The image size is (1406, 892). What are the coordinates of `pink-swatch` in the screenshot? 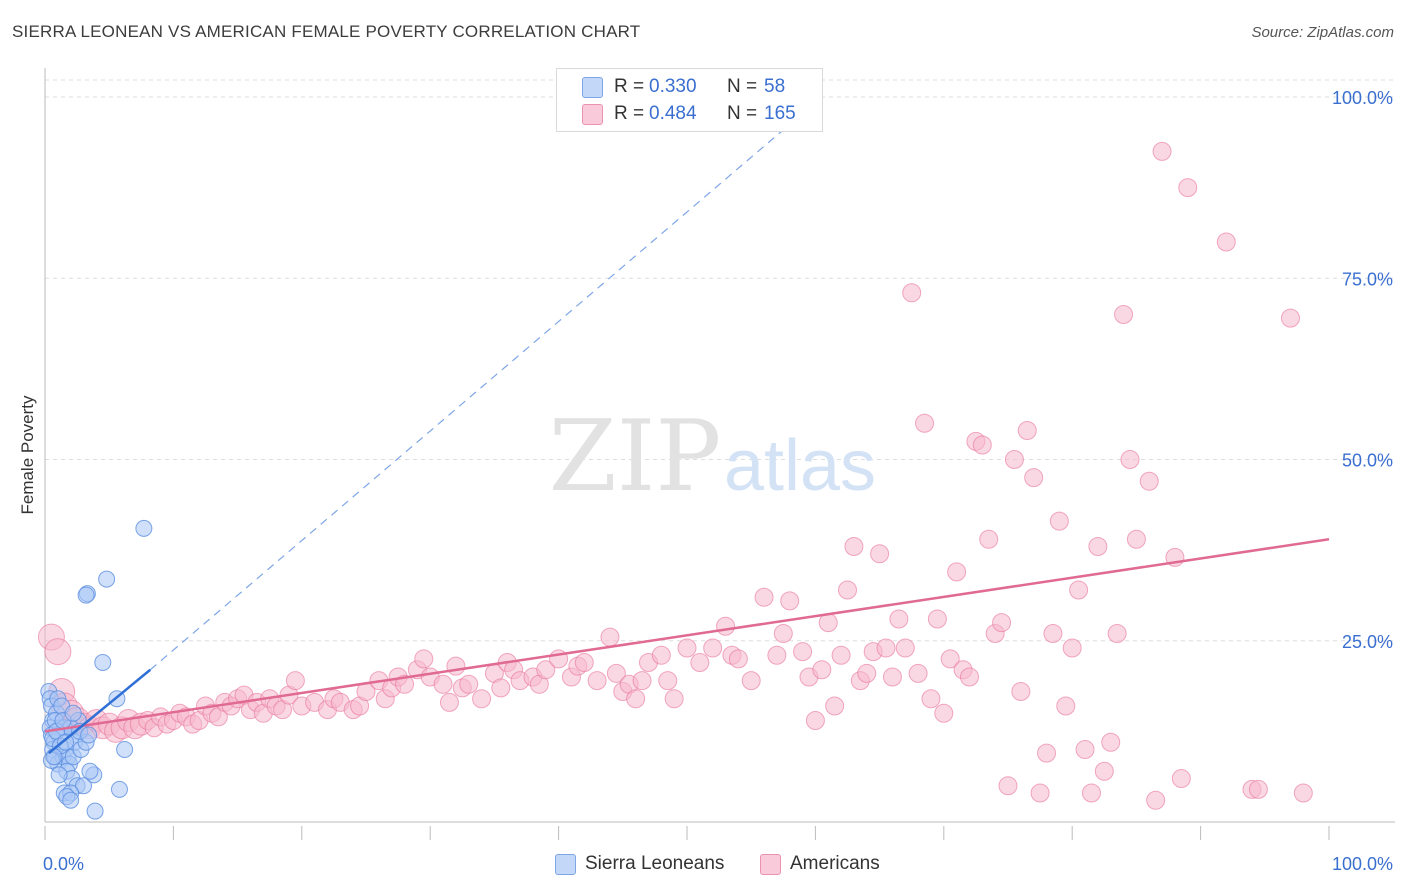 It's located at (770, 864).